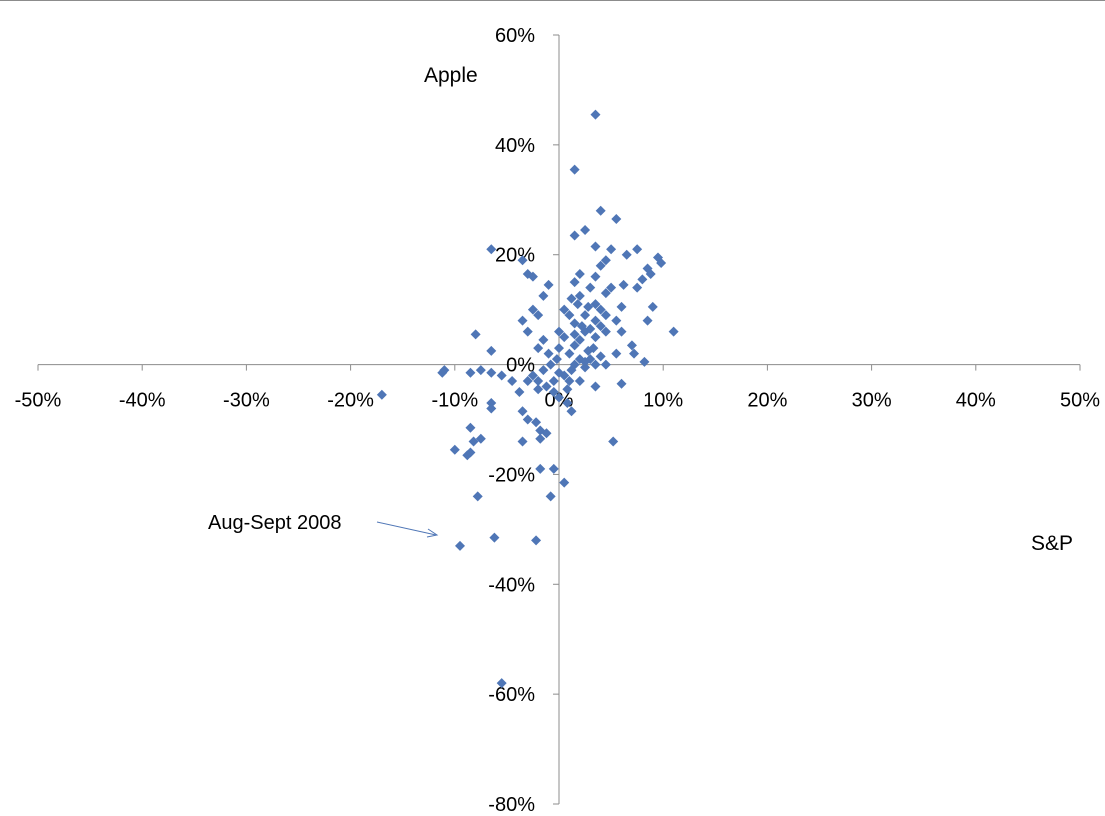 This screenshot has height=816, width=1105. I want to click on x-tick-label: 50%, so click(1080, 401).